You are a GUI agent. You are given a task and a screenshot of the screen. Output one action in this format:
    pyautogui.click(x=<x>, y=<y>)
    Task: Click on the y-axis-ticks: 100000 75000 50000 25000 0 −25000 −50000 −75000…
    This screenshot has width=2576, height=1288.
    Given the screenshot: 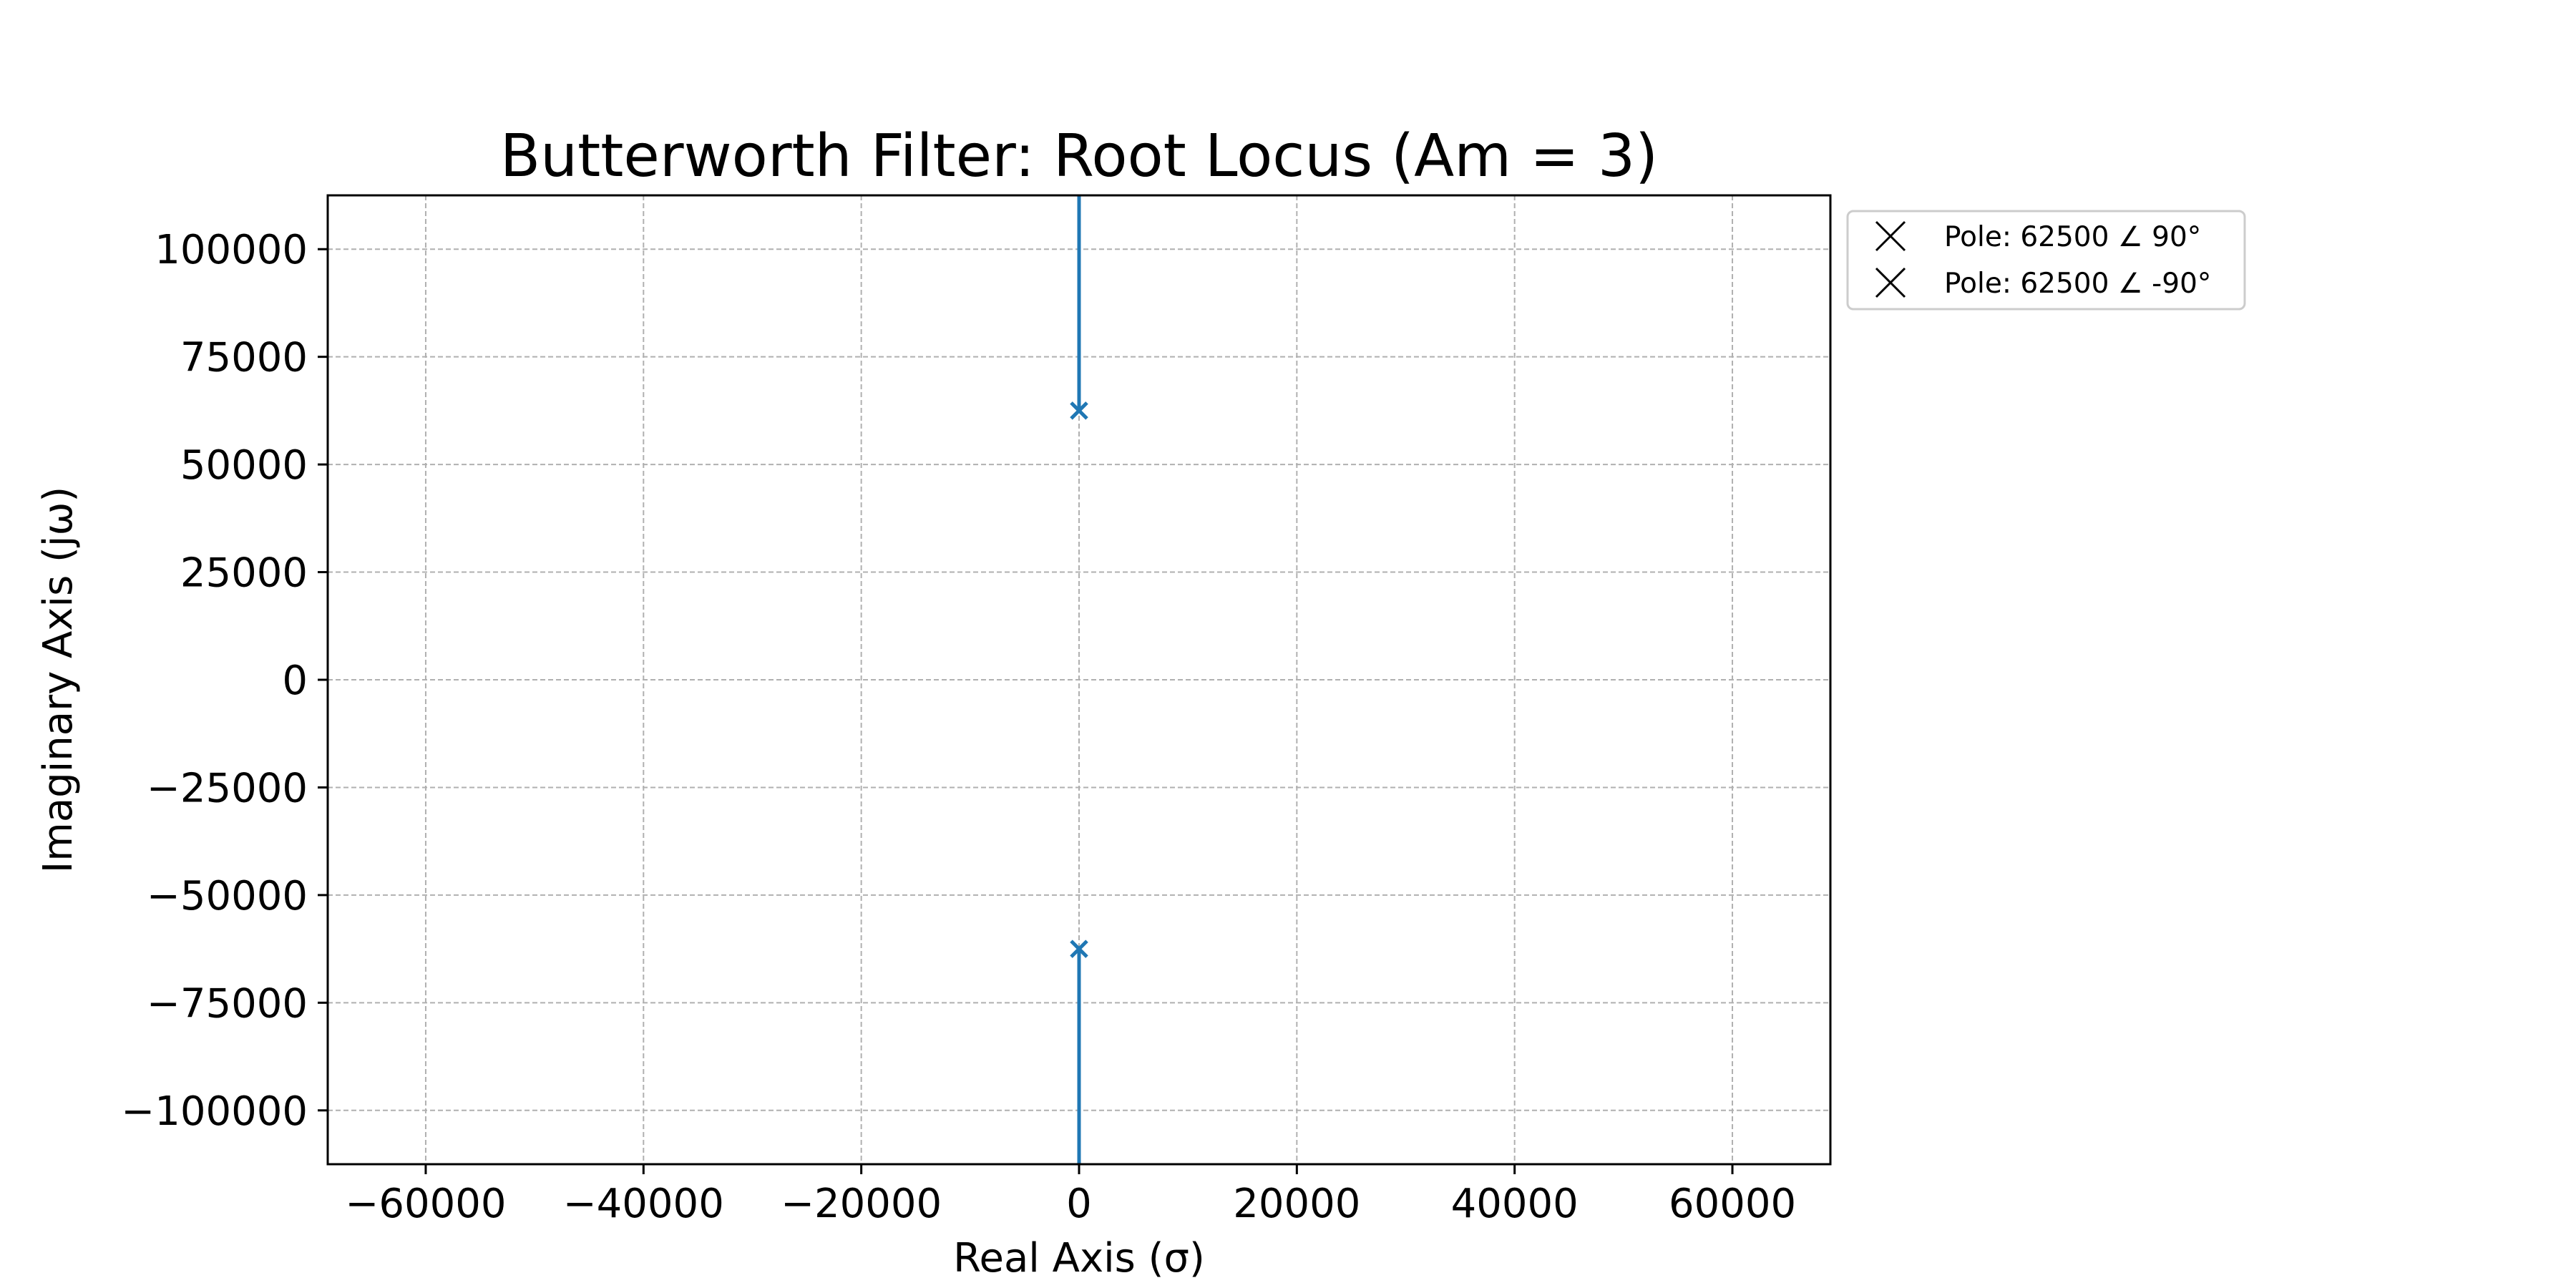 What is the action you would take?
    pyautogui.click(x=224, y=681)
    